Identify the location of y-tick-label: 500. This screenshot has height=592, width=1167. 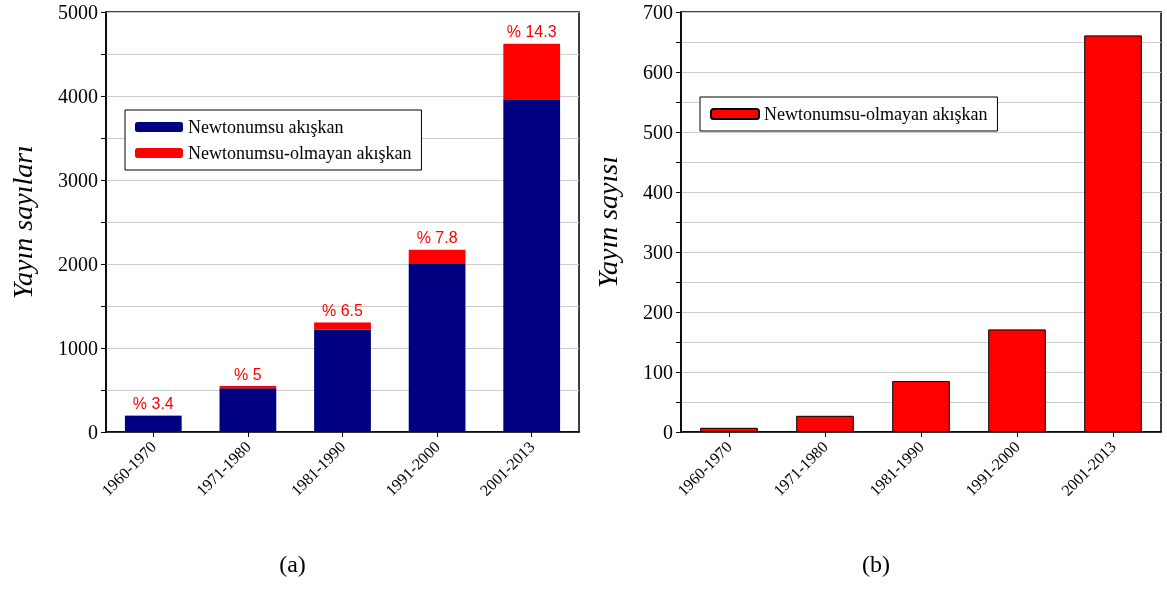
(658, 132).